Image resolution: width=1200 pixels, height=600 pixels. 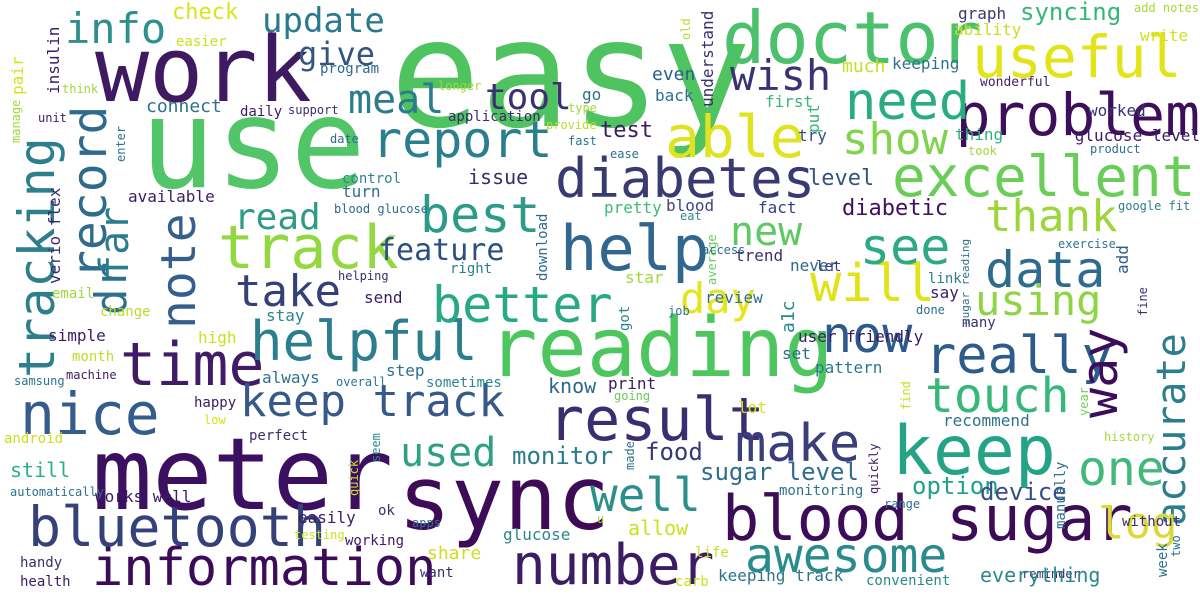 I want to click on cloud-word: keep, so click(x=974, y=451).